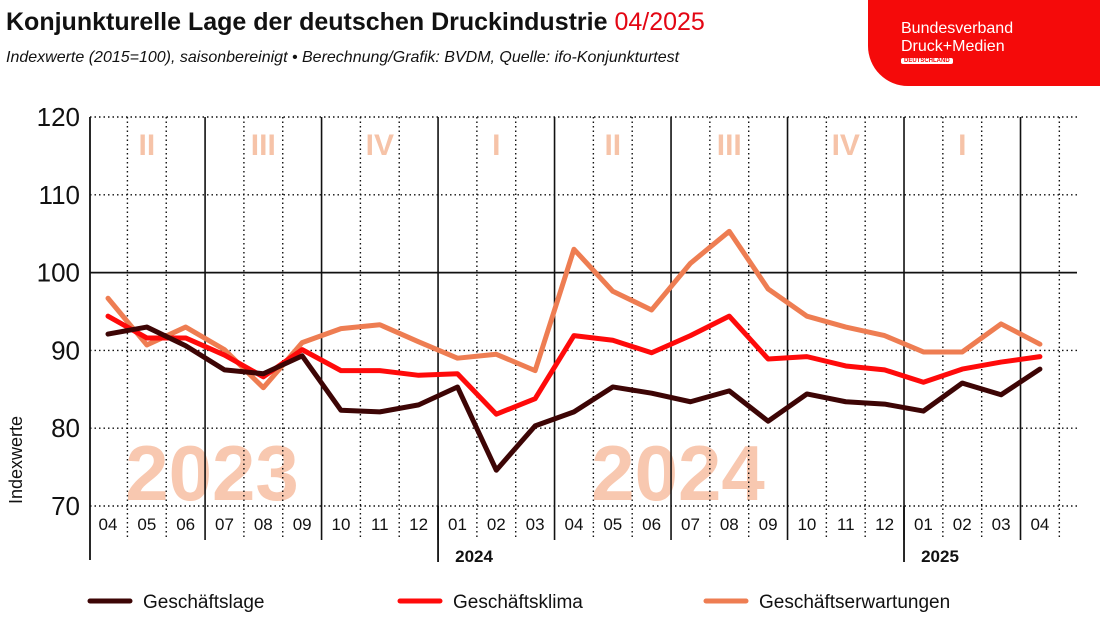 The width and height of the screenshot is (1100, 619). What do you see at coordinates (203, 602) in the screenshot?
I see `legend-label: Geschäftslage` at bounding box center [203, 602].